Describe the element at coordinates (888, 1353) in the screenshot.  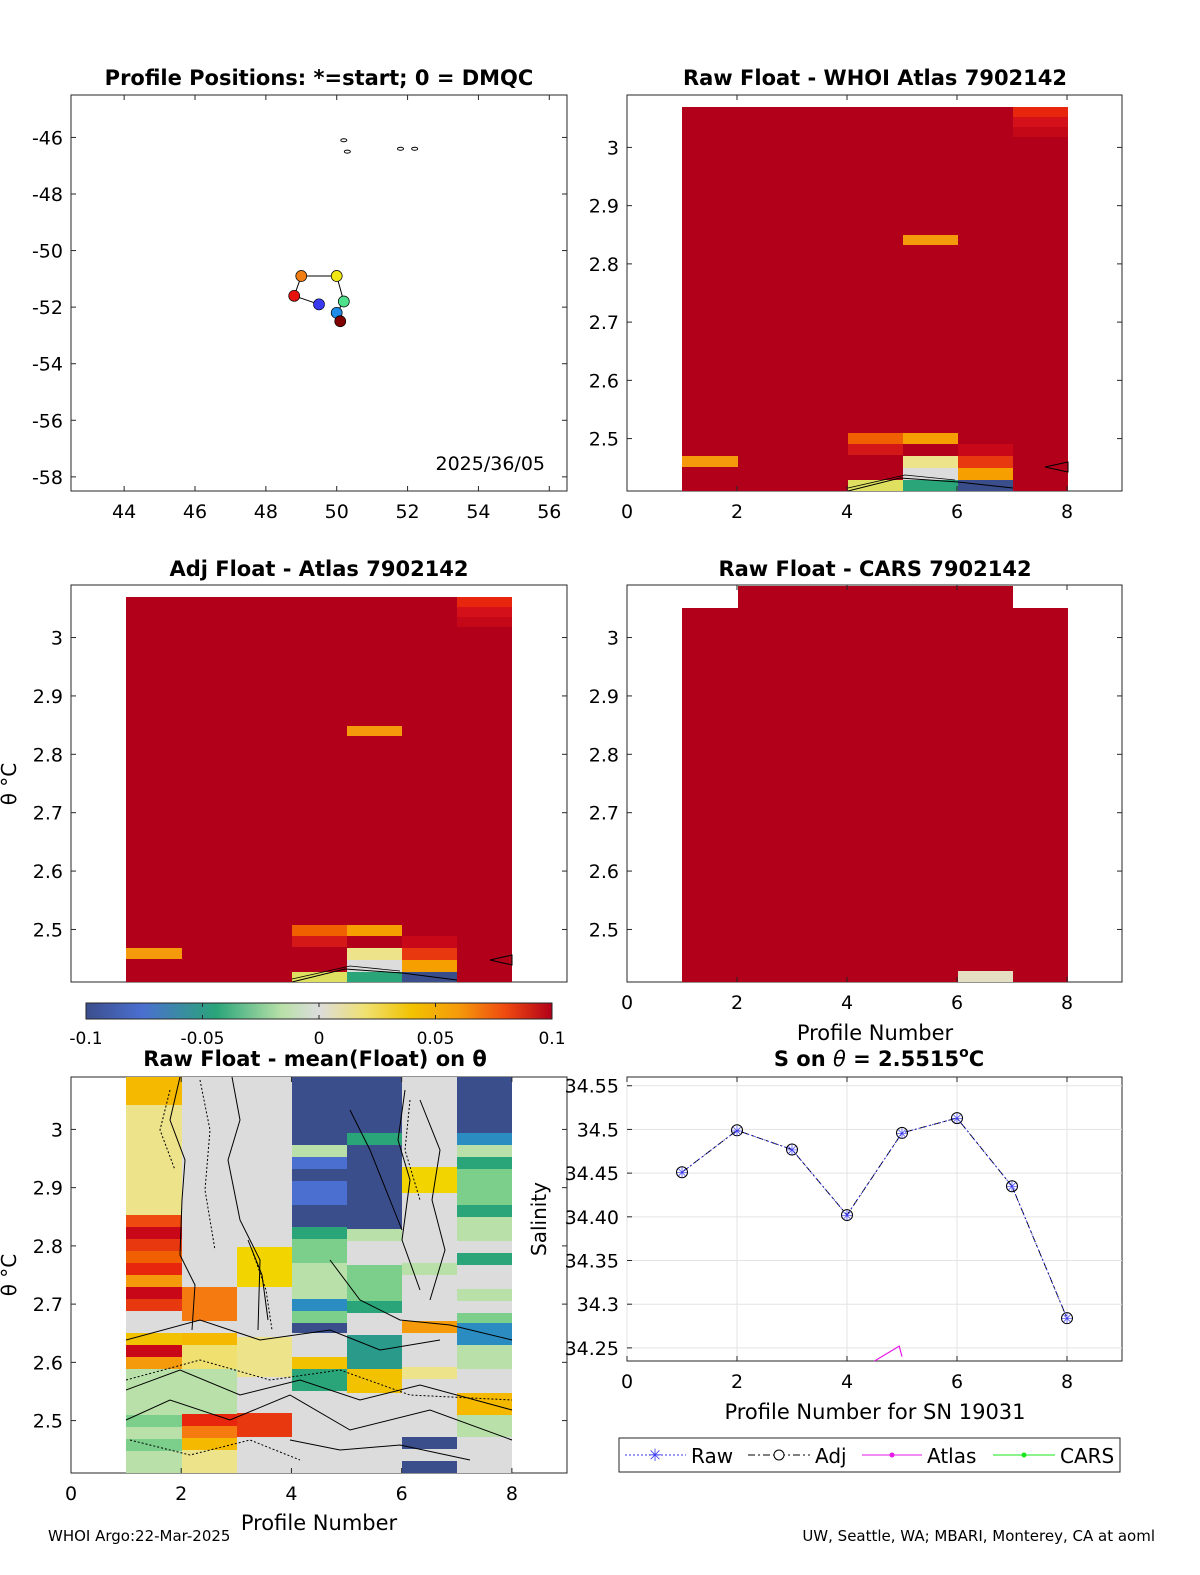
I see `atlas-line` at that location.